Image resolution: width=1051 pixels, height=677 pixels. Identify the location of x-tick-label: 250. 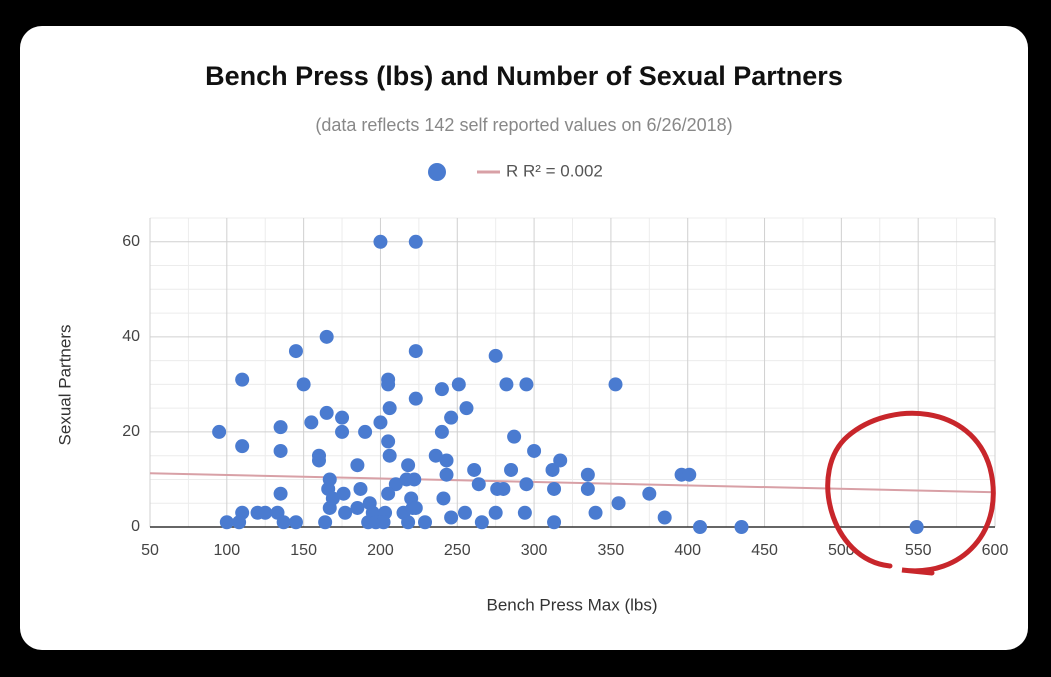
(457, 550).